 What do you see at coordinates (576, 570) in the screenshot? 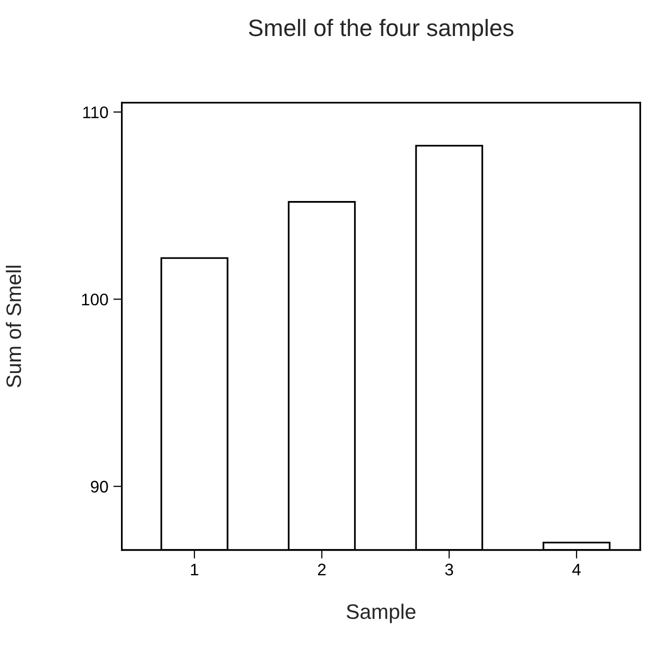
I see `x-tick-label: 4` at bounding box center [576, 570].